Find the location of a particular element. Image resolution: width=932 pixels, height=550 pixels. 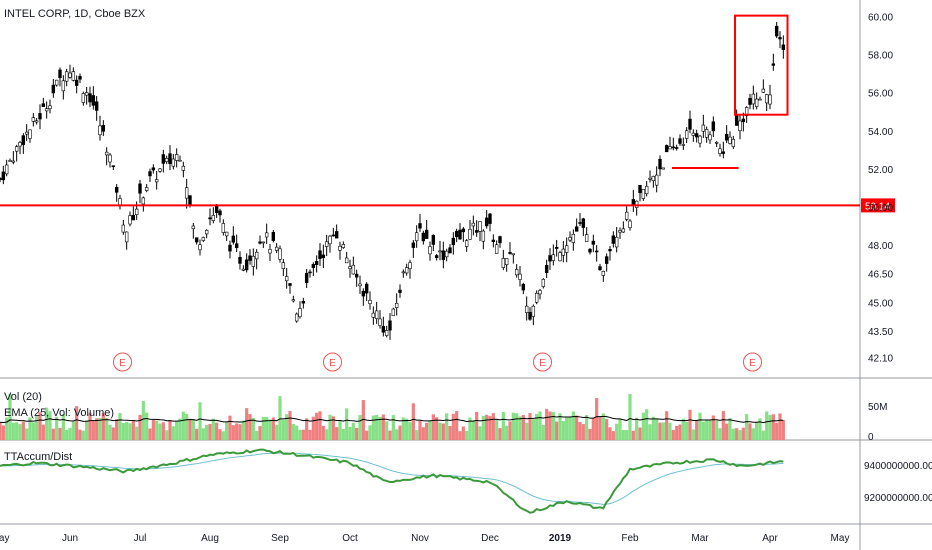

time-tick-label: Apr is located at coordinates (770, 538).